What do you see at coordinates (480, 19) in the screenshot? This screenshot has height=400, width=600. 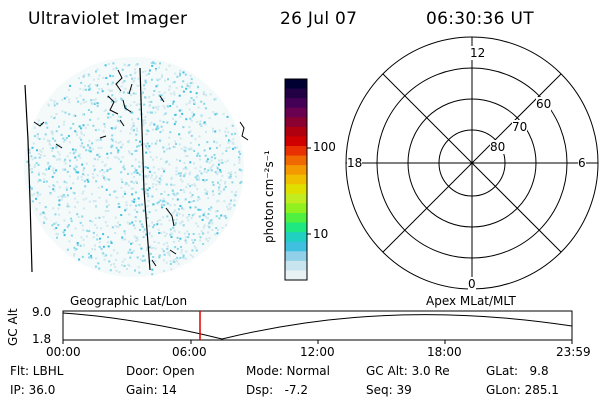 I see `time-label: 06:30:36 UT` at bounding box center [480, 19].